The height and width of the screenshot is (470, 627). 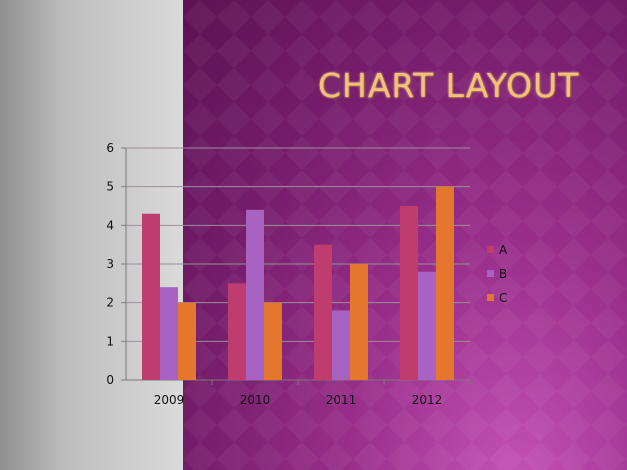 What do you see at coordinates (169, 400) in the screenshot?
I see `x-tick-label: 2009` at bounding box center [169, 400].